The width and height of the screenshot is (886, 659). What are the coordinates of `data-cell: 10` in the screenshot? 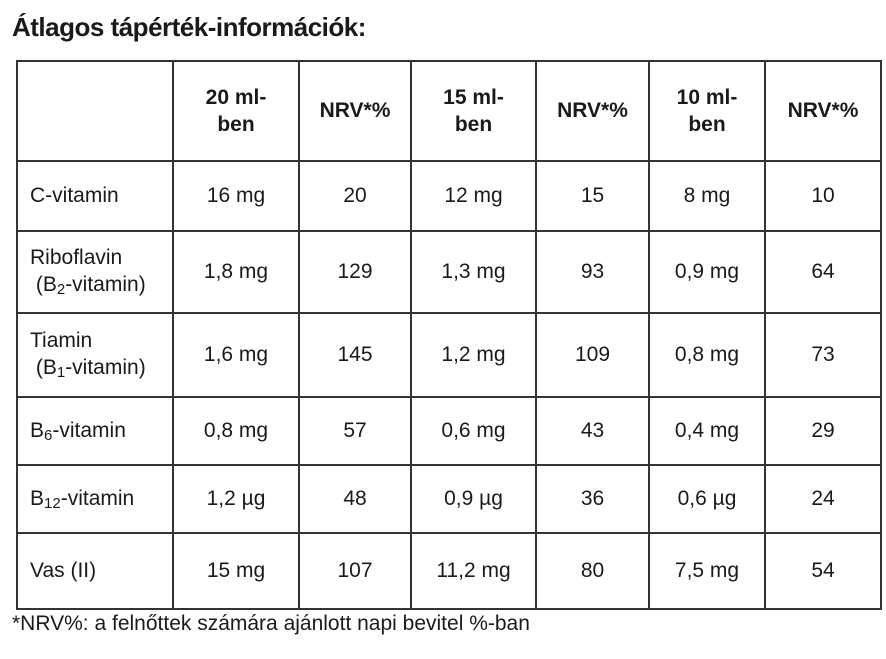 It's located at (823, 196).